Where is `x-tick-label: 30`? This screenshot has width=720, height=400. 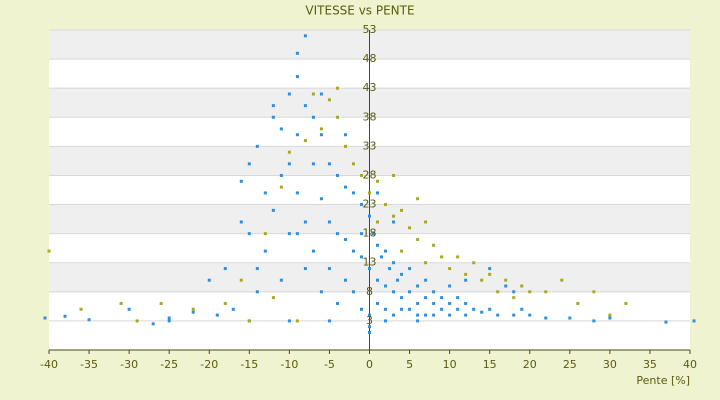
x-tick-label: 30 is located at coordinates (610, 364).